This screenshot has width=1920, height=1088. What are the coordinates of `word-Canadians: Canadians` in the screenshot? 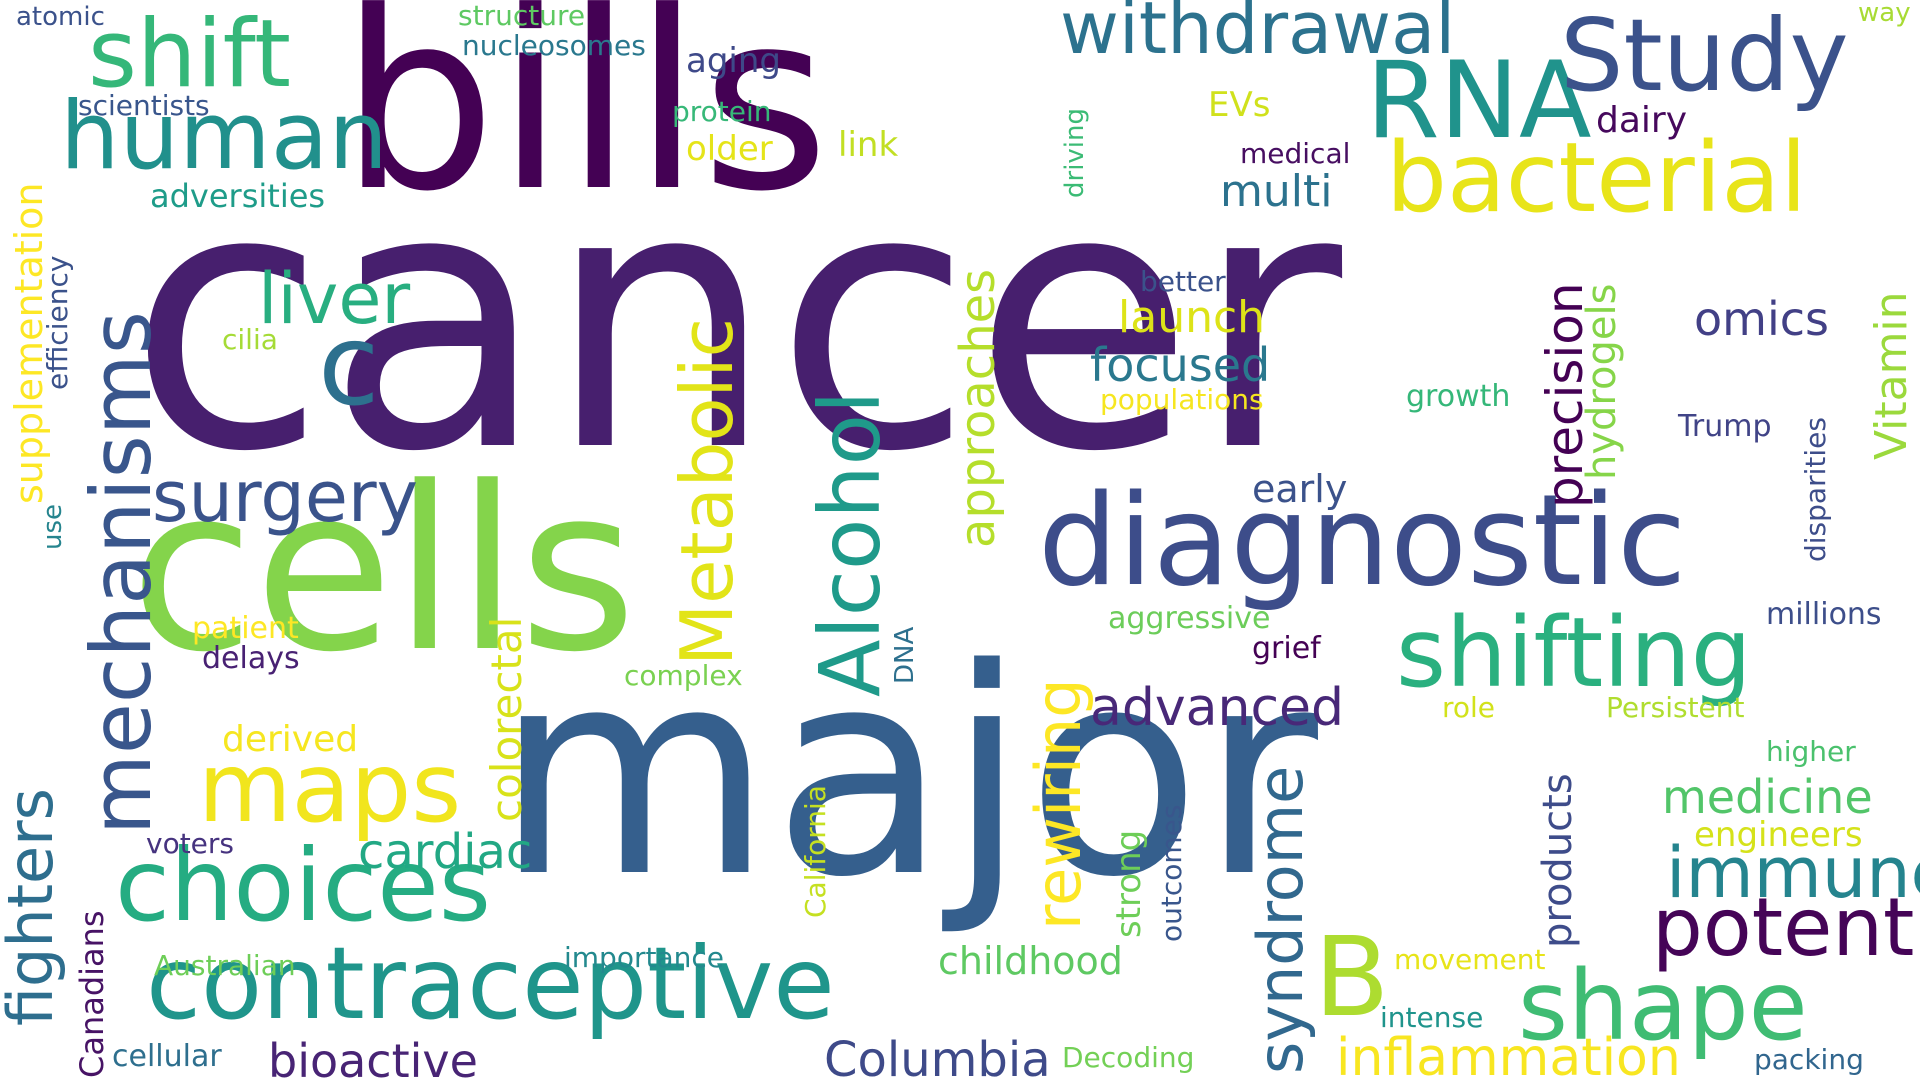 It's located at (92, 994).